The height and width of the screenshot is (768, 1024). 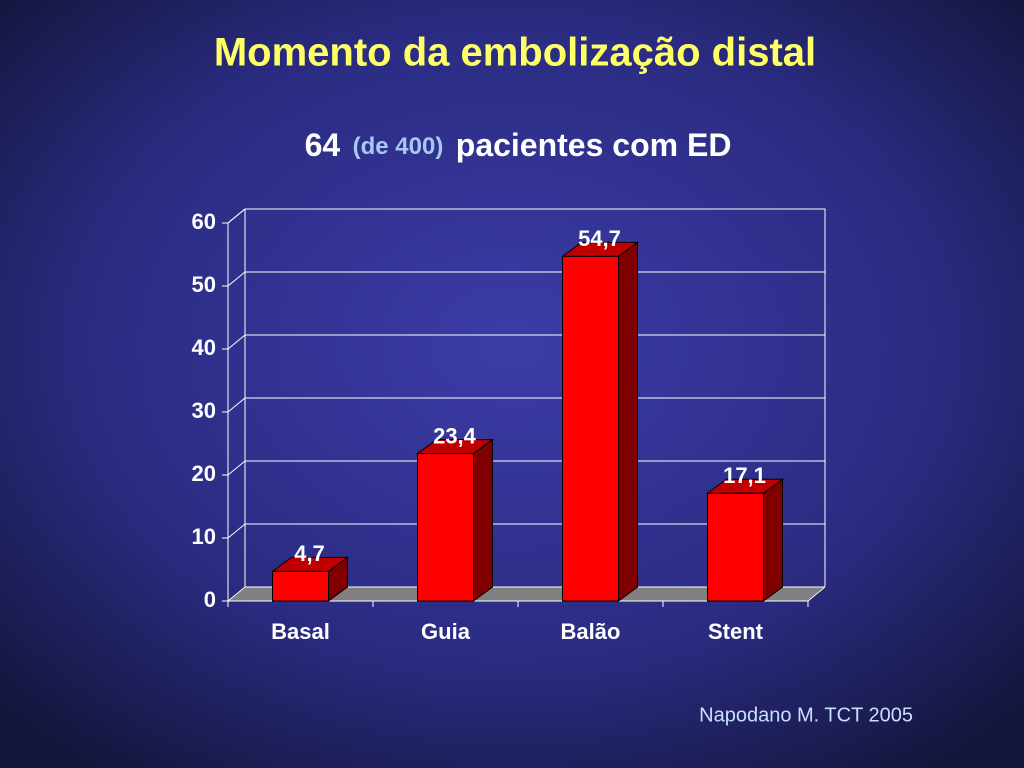 I want to click on y-tick-label: 0, so click(x=210, y=599).